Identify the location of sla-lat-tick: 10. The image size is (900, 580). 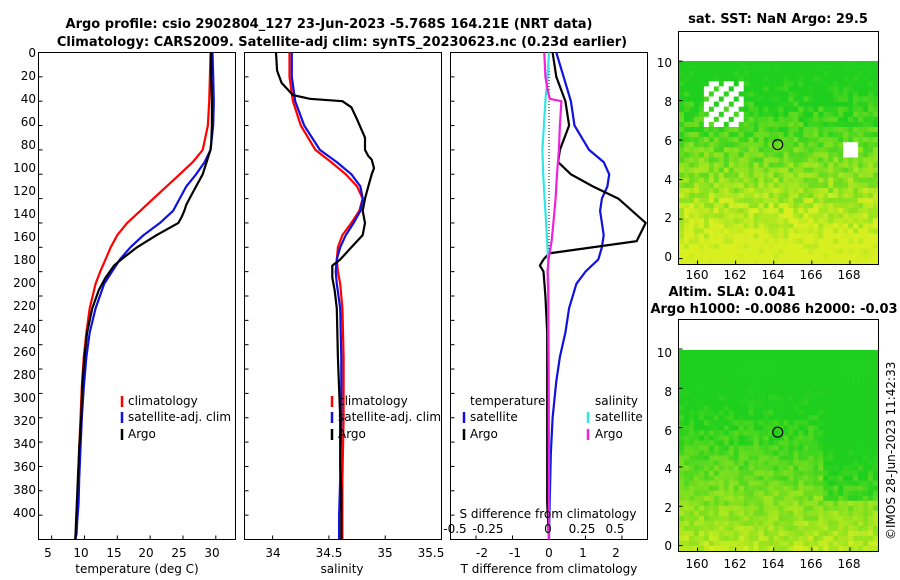
(664, 353).